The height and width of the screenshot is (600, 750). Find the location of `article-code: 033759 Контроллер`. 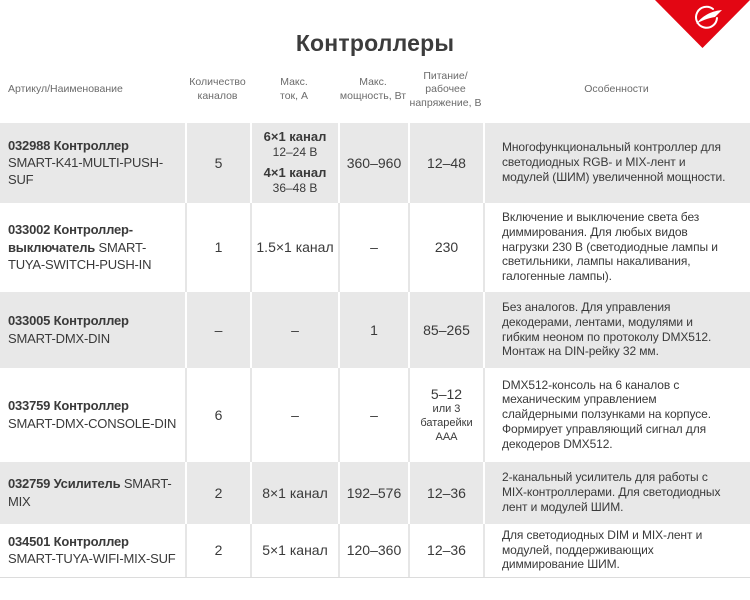

article-code: 033759 Контроллер is located at coordinates (68, 406).